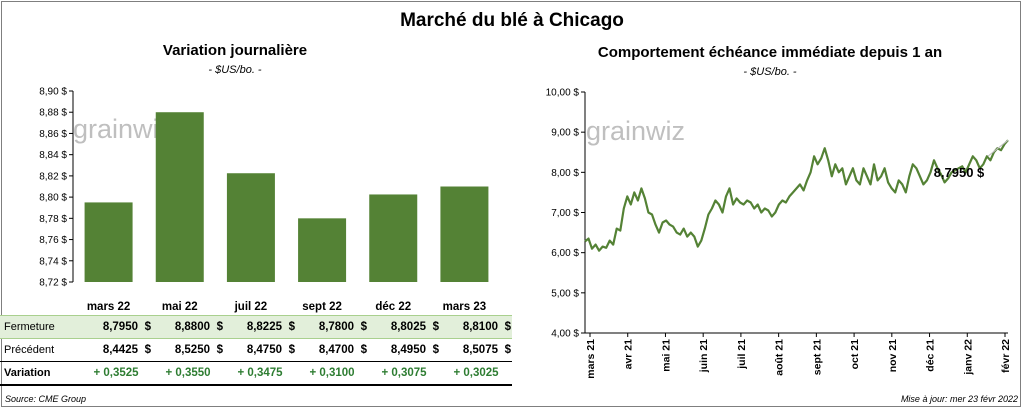 The height and width of the screenshot is (410, 1024). I want to click on y-tick-label: 8,72 $, so click(53, 283).